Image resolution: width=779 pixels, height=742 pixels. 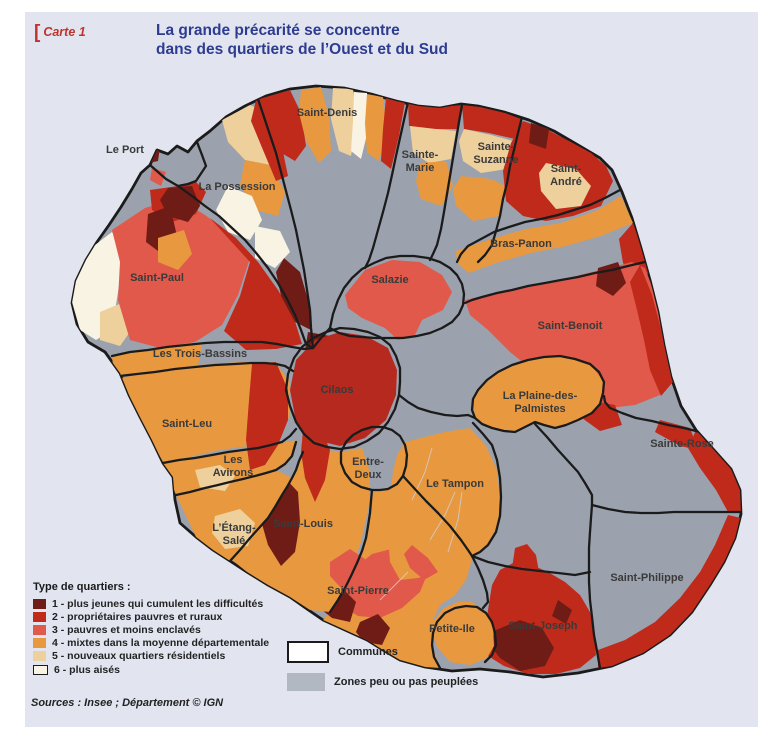 I want to click on commune-label-saint-leu: Saint-Leu, so click(x=187, y=424).